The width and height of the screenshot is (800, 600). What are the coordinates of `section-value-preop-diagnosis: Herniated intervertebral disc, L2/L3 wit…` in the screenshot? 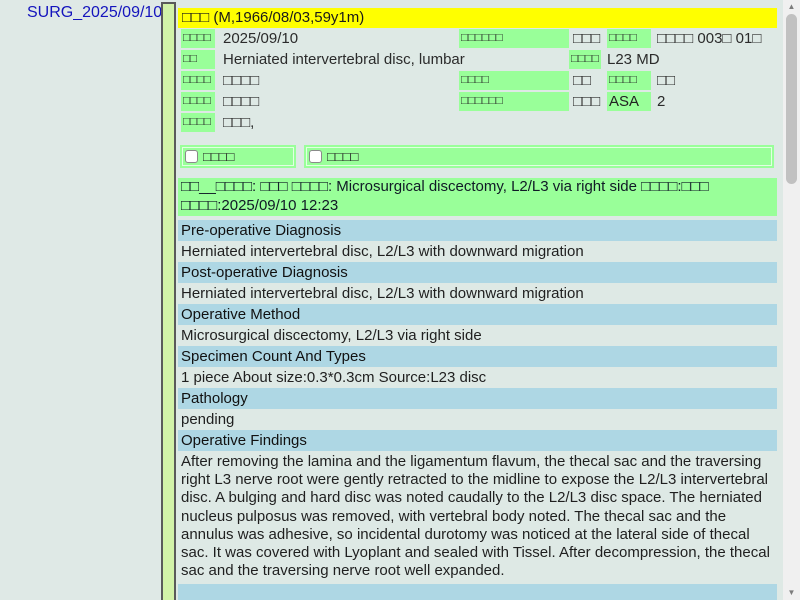 It's located at (382, 251).